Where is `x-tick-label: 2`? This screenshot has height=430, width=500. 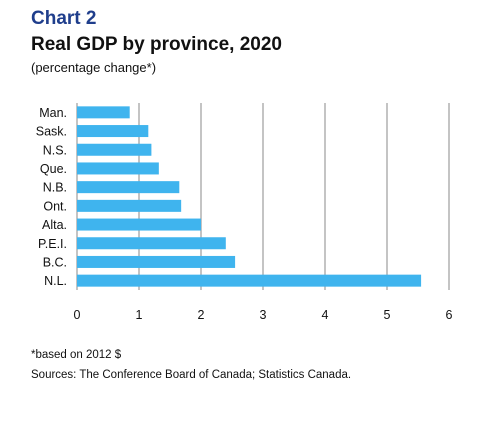
x-tick-label: 2 is located at coordinates (201, 315).